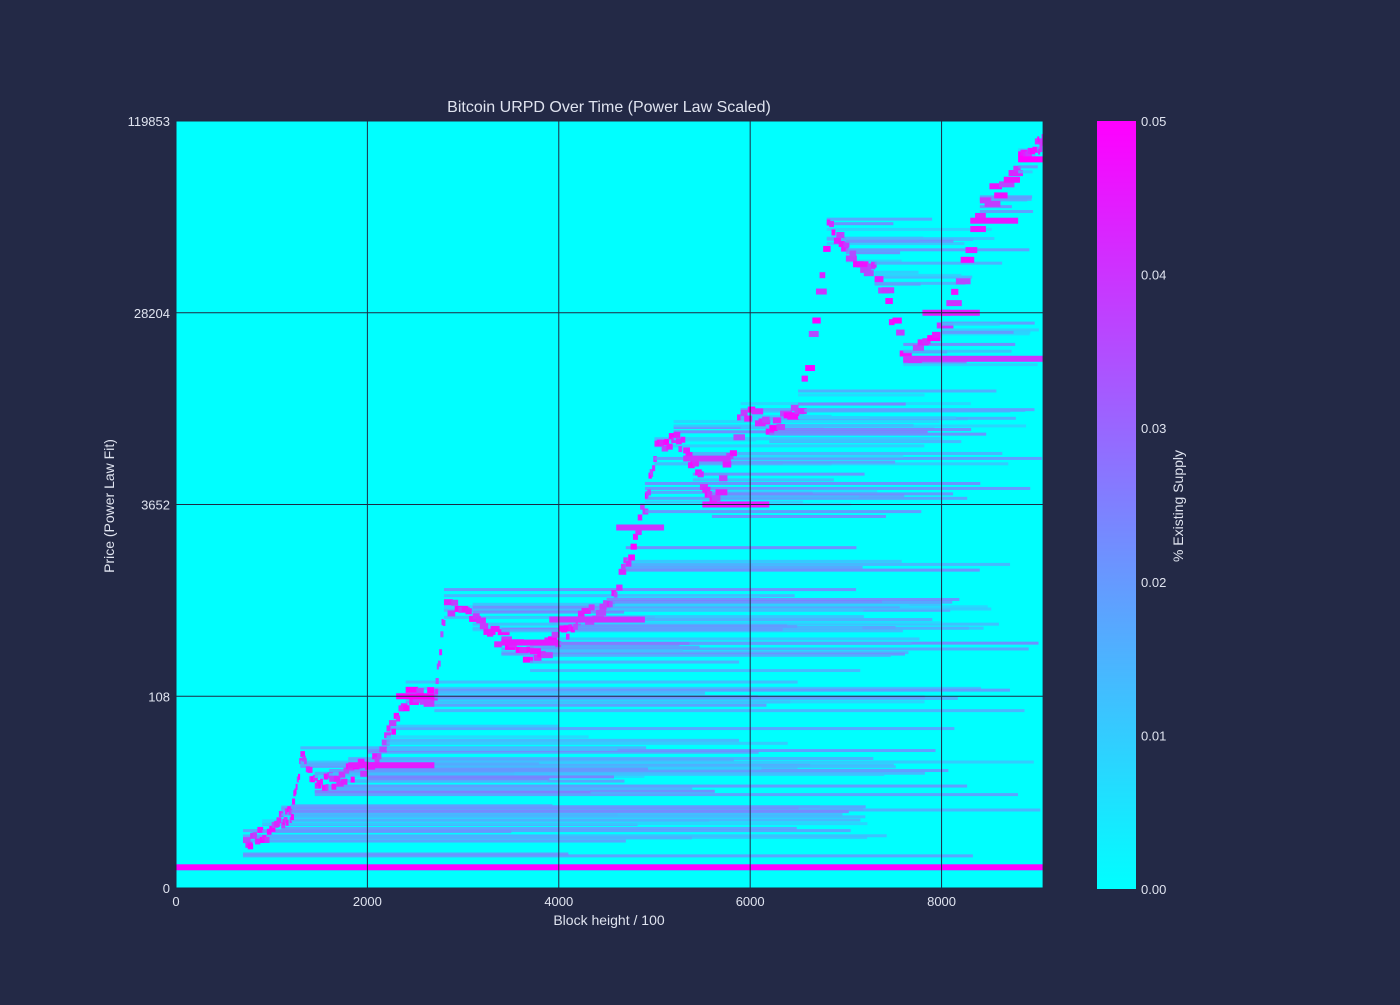 The image size is (1400, 1005). What do you see at coordinates (941, 901) in the screenshot?
I see `x-tick-label: 8000` at bounding box center [941, 901].